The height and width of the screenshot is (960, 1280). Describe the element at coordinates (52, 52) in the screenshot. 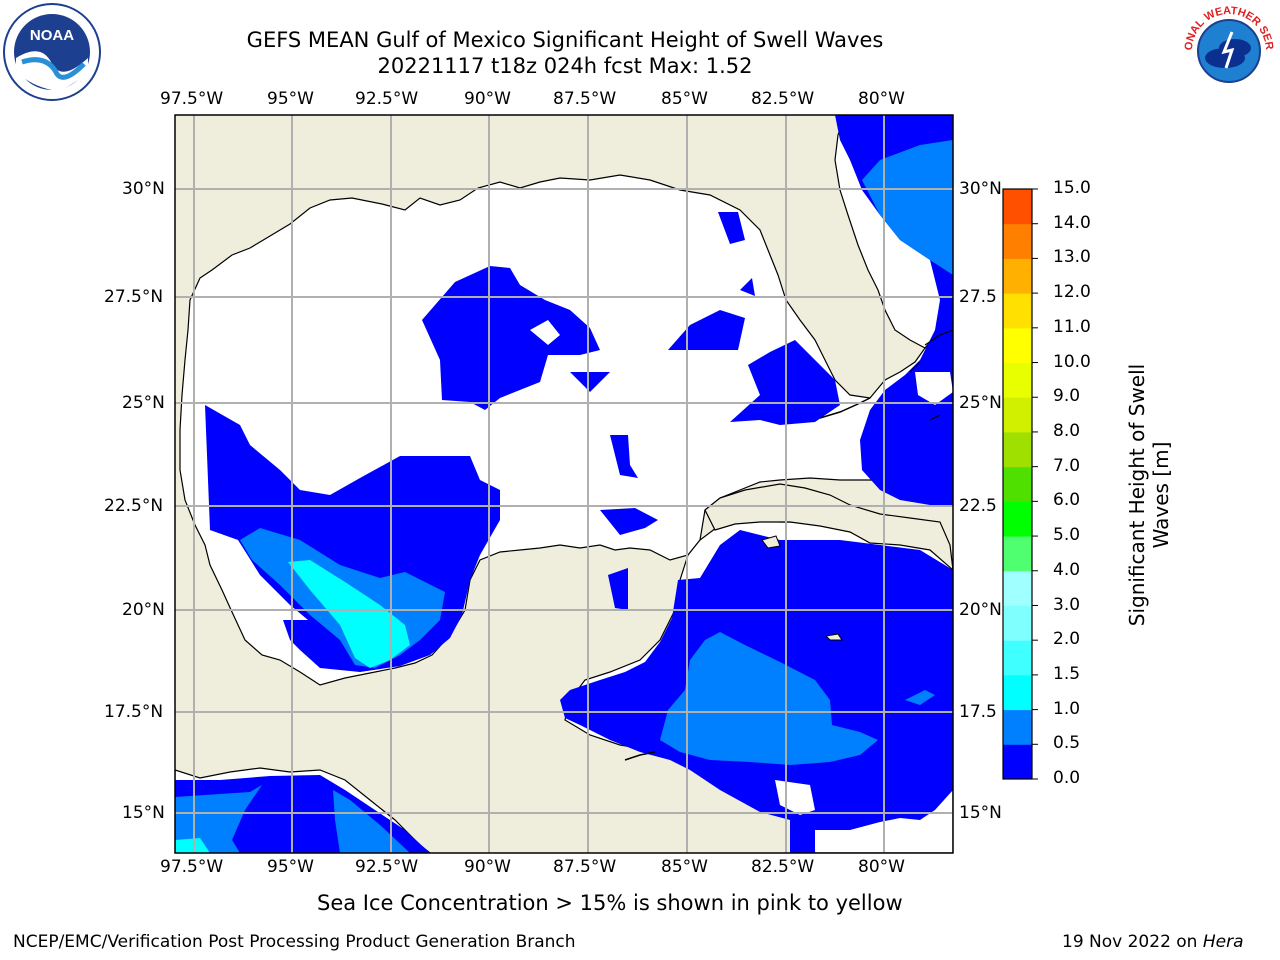

I see `noaa-logo: NOAA` at that location.